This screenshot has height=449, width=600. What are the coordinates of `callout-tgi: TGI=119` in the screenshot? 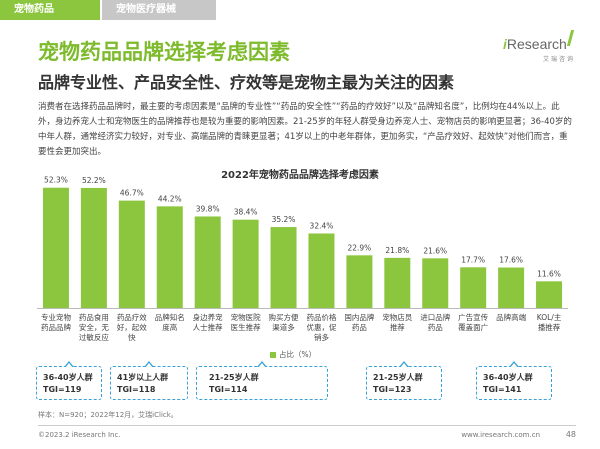 It's located at (62, 389).